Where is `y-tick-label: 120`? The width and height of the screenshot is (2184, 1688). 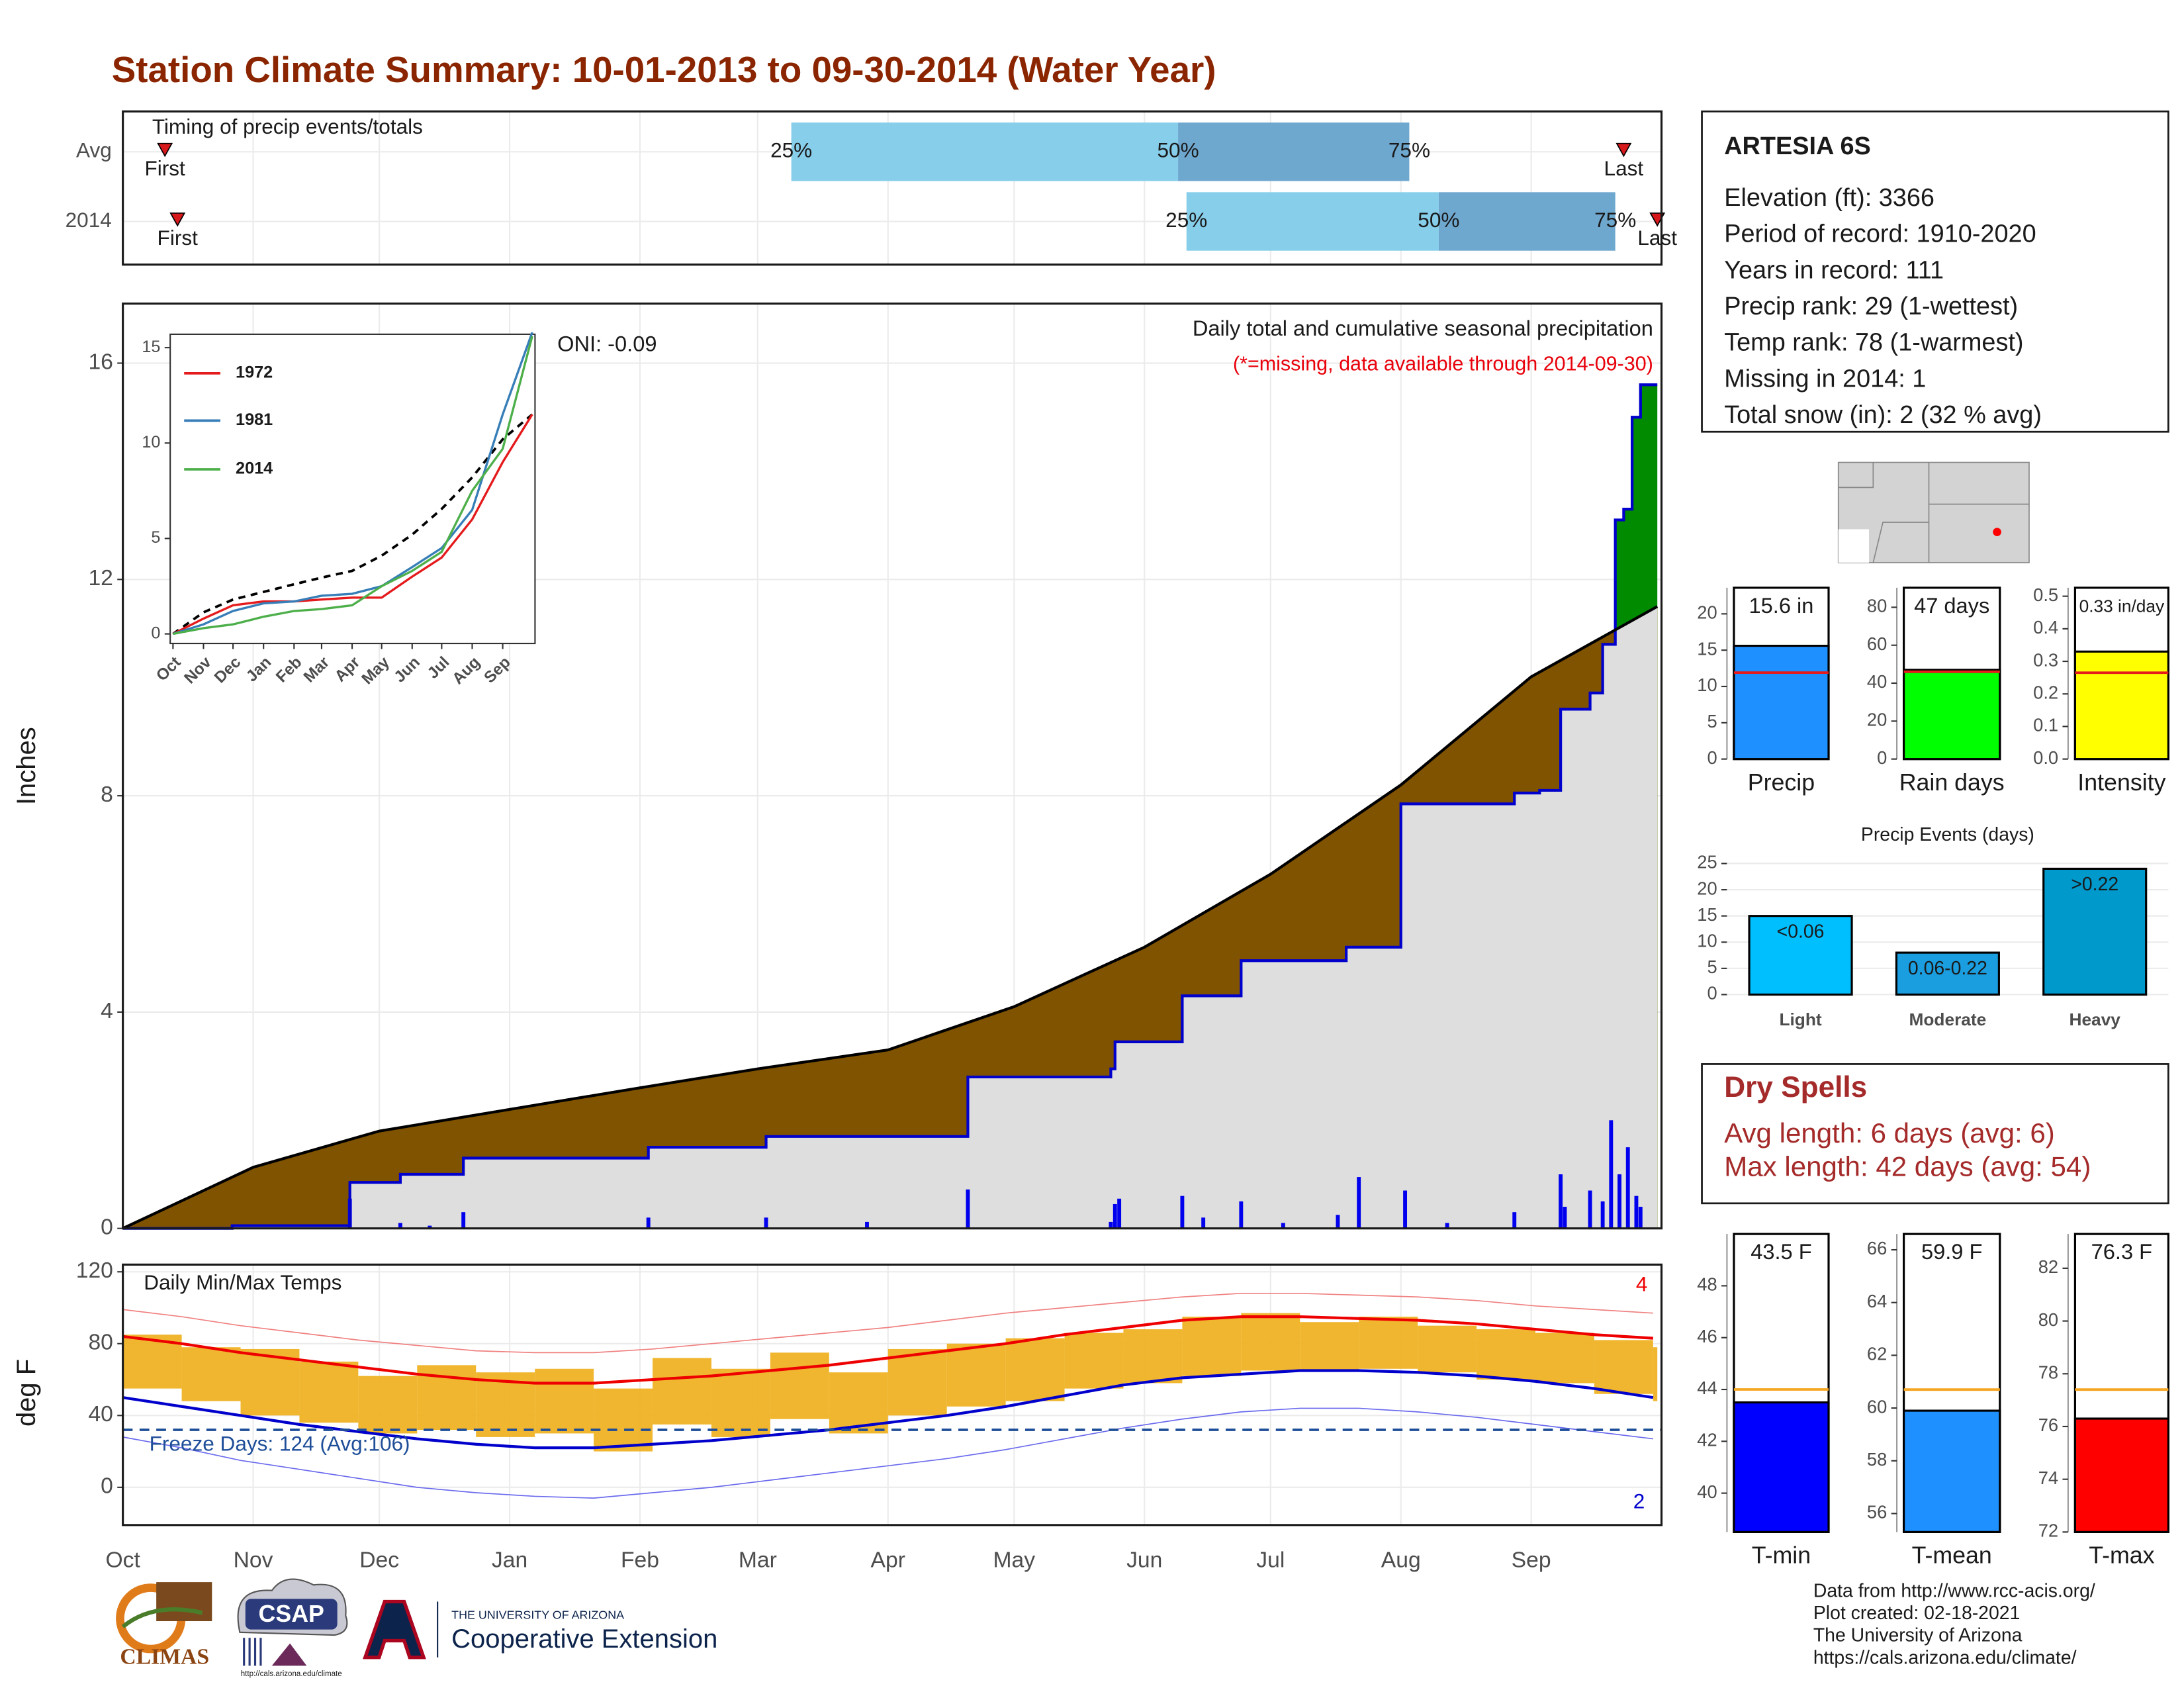
y-tick-label: 120 is located at coordinates (95, 1270).